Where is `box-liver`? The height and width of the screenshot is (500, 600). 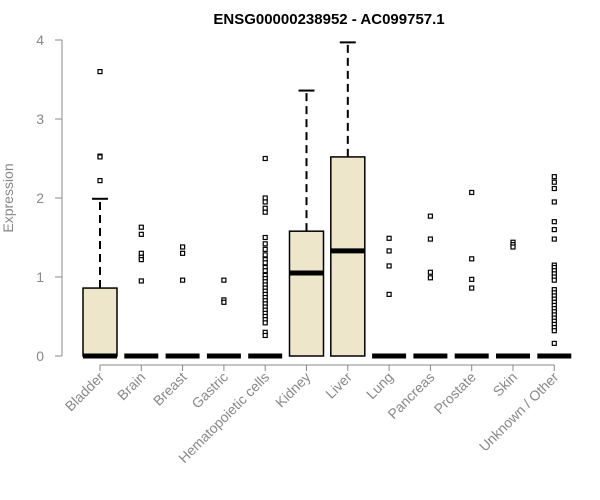 box-liver is located at coordinates (348, 199).